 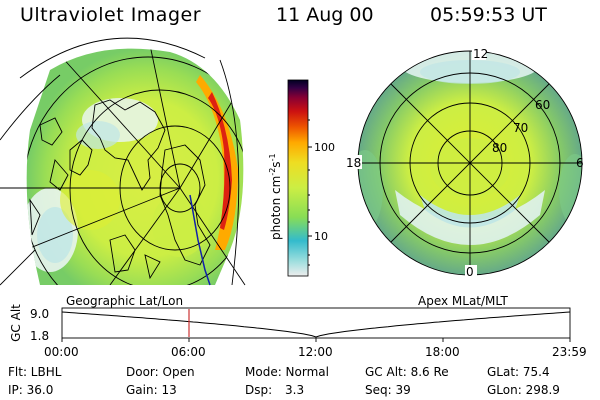 I want to click on timeline-ytick-bottom: 1.8, so click(x=40, y=336).